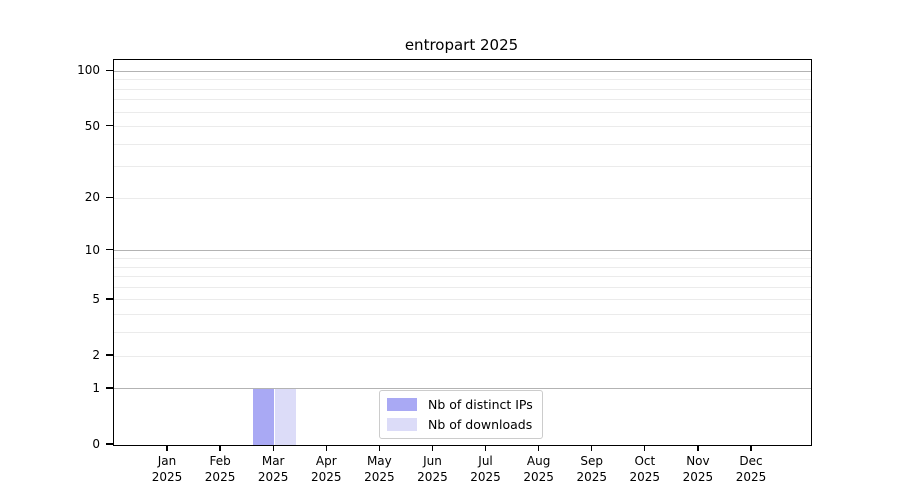 The image size is (900, 500). I want to click on y-tick-label: 50, so click(92, 125).